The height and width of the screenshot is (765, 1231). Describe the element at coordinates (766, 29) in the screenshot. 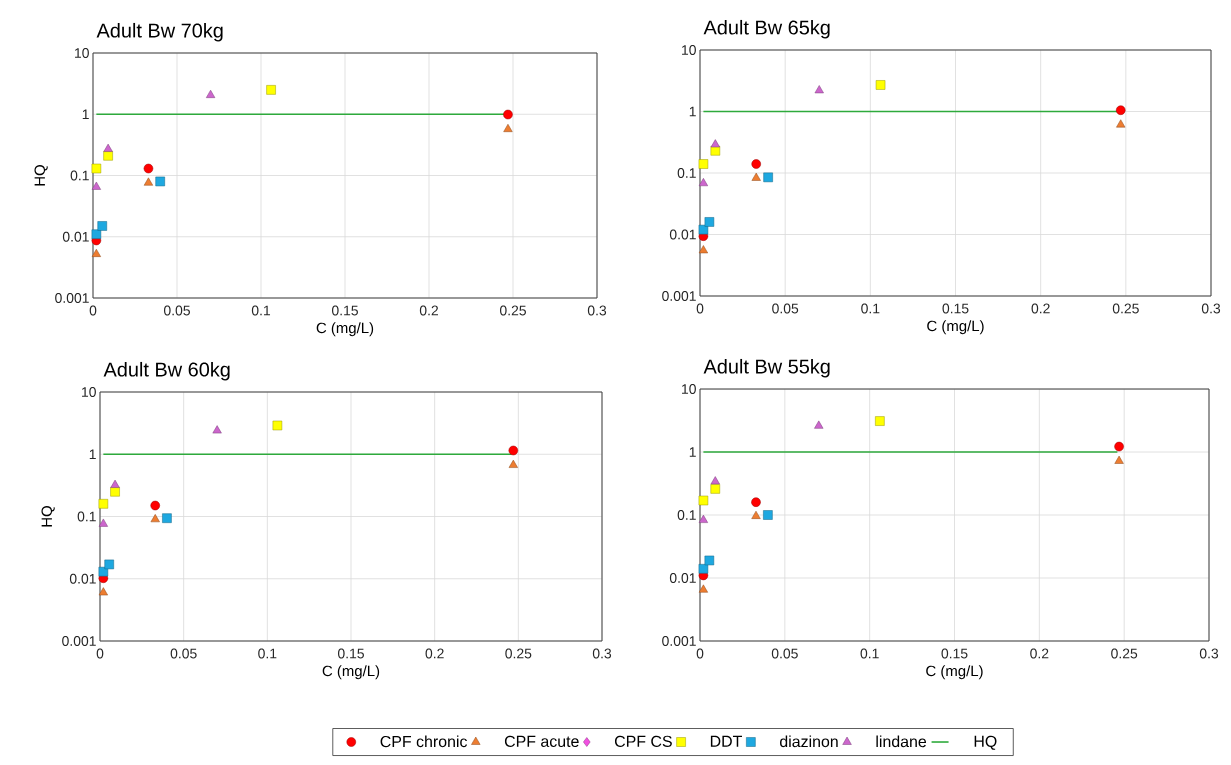

I see `chart-title: Adult Bw 65kg` at that location.